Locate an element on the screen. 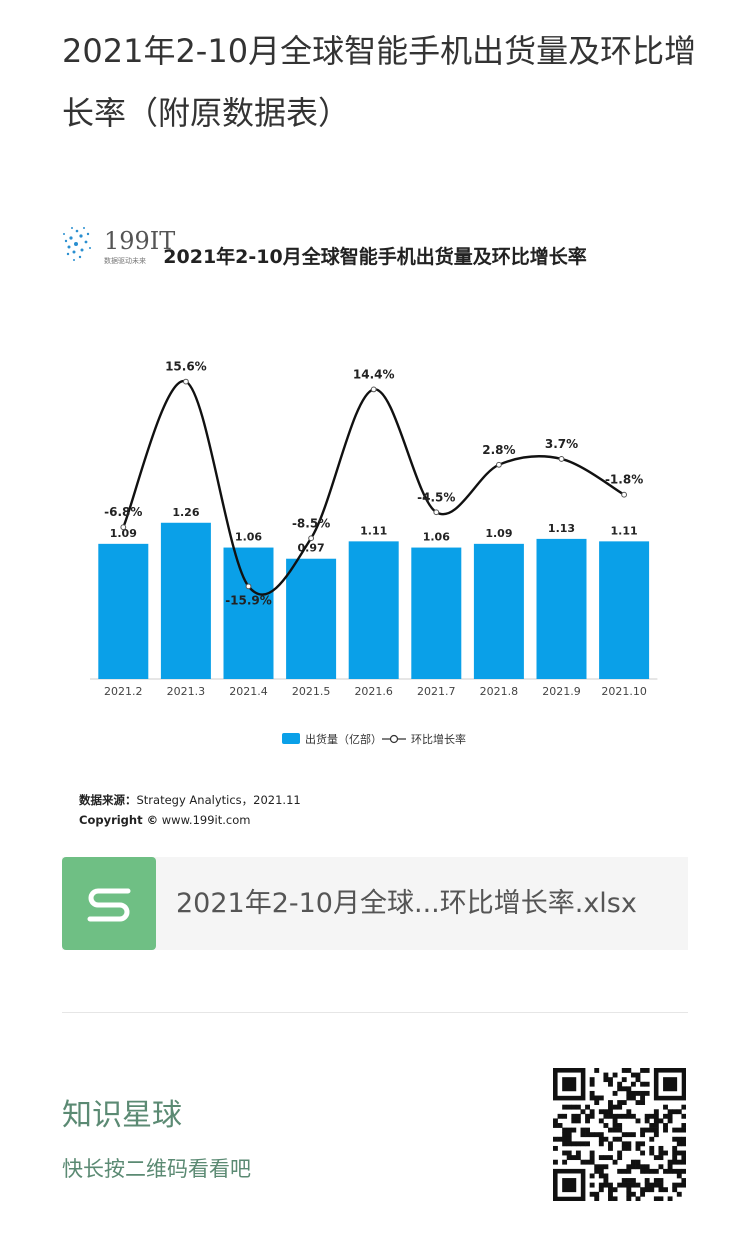  footer-title: 知识星球 is located at coordinates (122, 1115).